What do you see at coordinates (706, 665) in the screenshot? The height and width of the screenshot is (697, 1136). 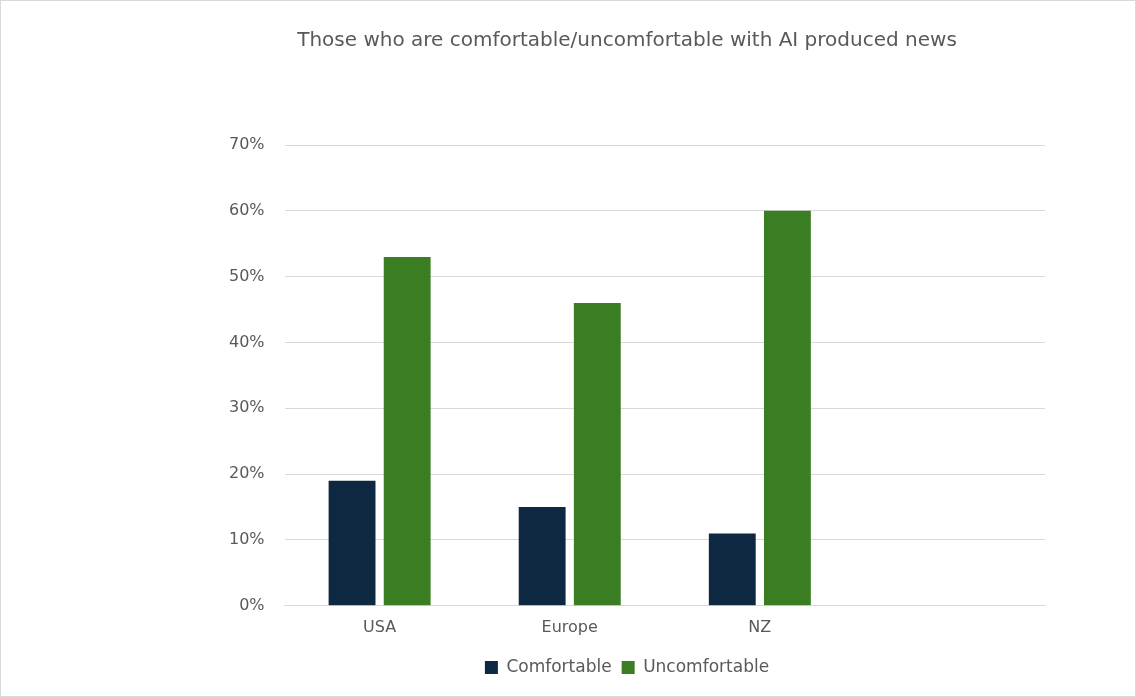 I see `legend-label: Uncomfortable` at bounding box center [706, 665].